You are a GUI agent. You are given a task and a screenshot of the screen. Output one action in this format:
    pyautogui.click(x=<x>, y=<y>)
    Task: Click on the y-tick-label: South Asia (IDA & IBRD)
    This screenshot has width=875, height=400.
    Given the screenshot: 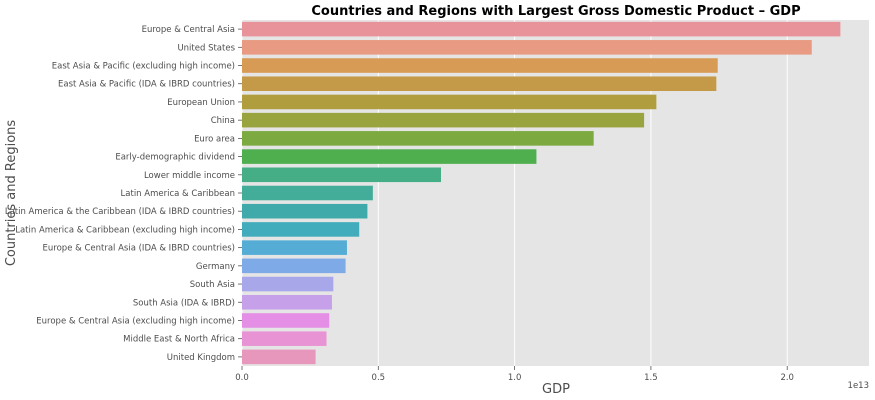 What is the action you would take?
    pyautogui.click(x=184, y=303)
    